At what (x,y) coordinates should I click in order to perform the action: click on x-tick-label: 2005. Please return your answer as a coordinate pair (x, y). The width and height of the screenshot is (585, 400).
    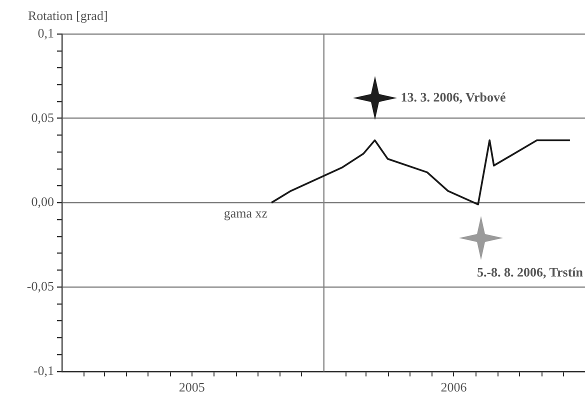
    Looking at the image, I should click on (191, 387).